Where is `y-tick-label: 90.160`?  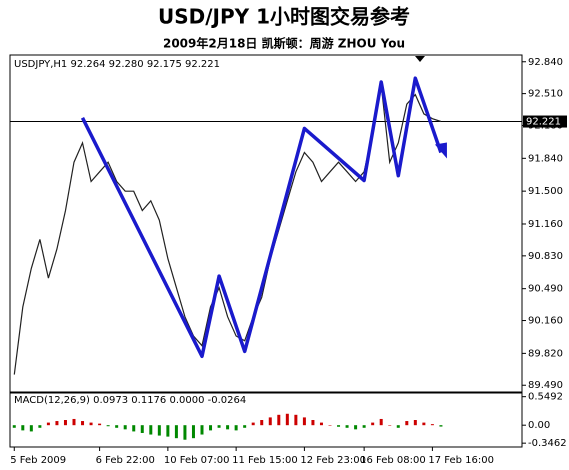 y-tick-label: 90.160 is located at coordinates (545, 321).